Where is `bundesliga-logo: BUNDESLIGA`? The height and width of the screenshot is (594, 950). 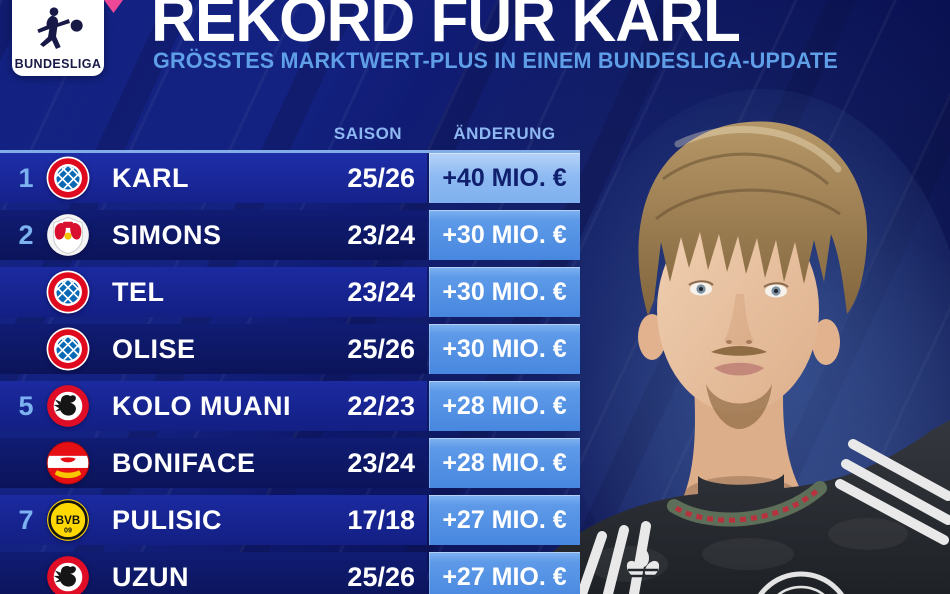
bundesliga-logo: BUNDESLIGA is located at coordinates (58, 38).